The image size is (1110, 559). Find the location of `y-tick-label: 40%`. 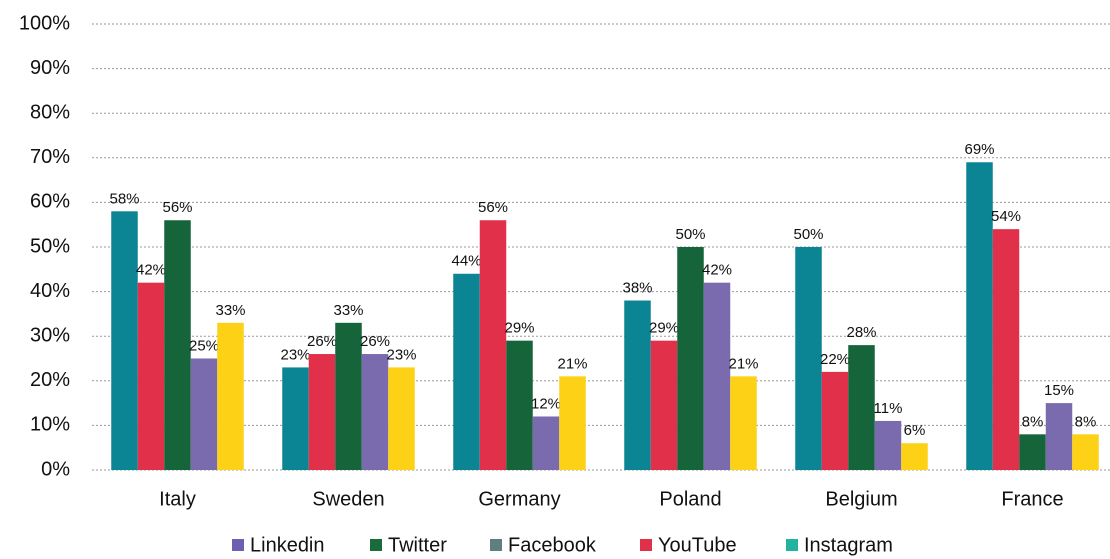

y-tick-label: 40% is located at coordinates (50, 291).